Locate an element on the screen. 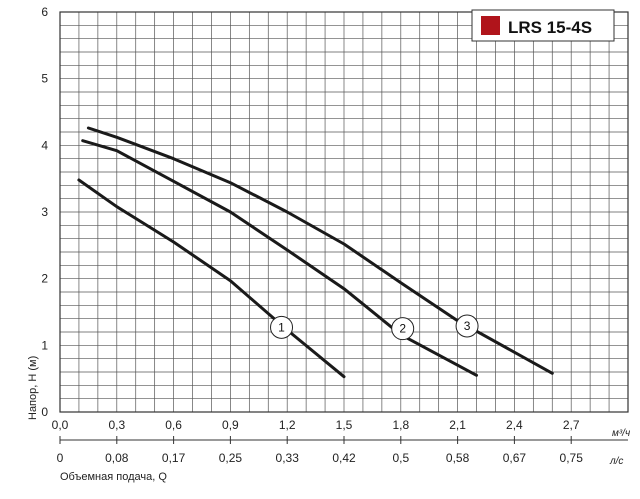 The width and height of the screenshot is (640, 499). x-tick-label-m3h: 1,2 is located at coordinates (287, 425).